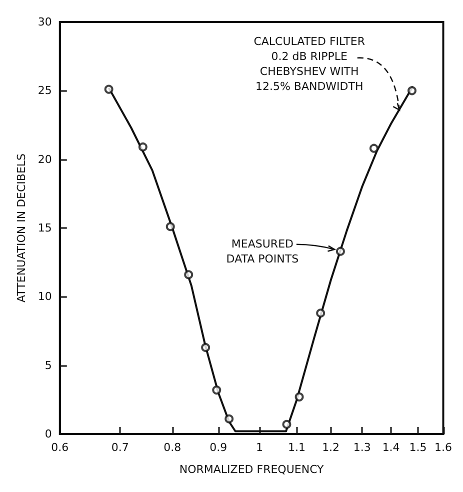 The height and width of the screenshot is (492, 463). What do you see at coordinates (48, 365) in the screenshot?
I see `y-tick-label: 5` at bounding box center [48, 365].